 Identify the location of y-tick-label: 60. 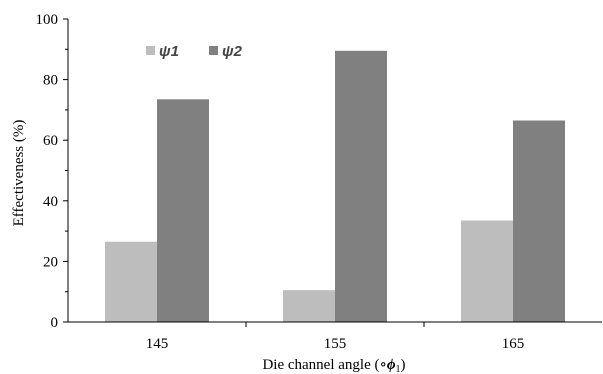
(50, 141).